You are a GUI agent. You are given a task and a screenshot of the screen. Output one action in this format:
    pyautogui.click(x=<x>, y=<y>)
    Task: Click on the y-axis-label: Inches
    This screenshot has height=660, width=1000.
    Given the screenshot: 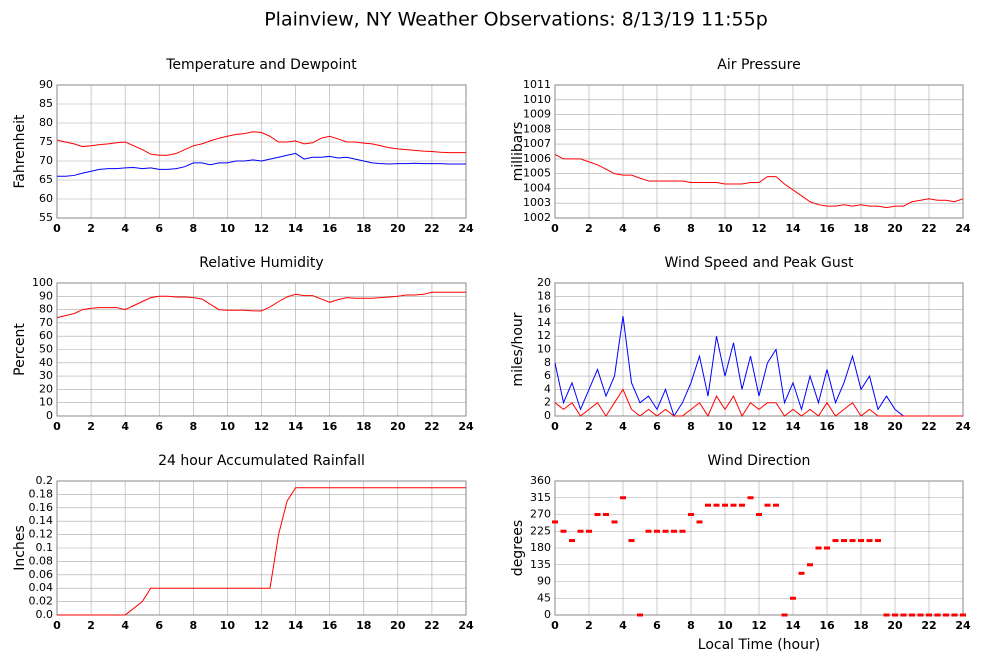 What is the action you would take?
    pyautogui.click(x=20, y=547)
    